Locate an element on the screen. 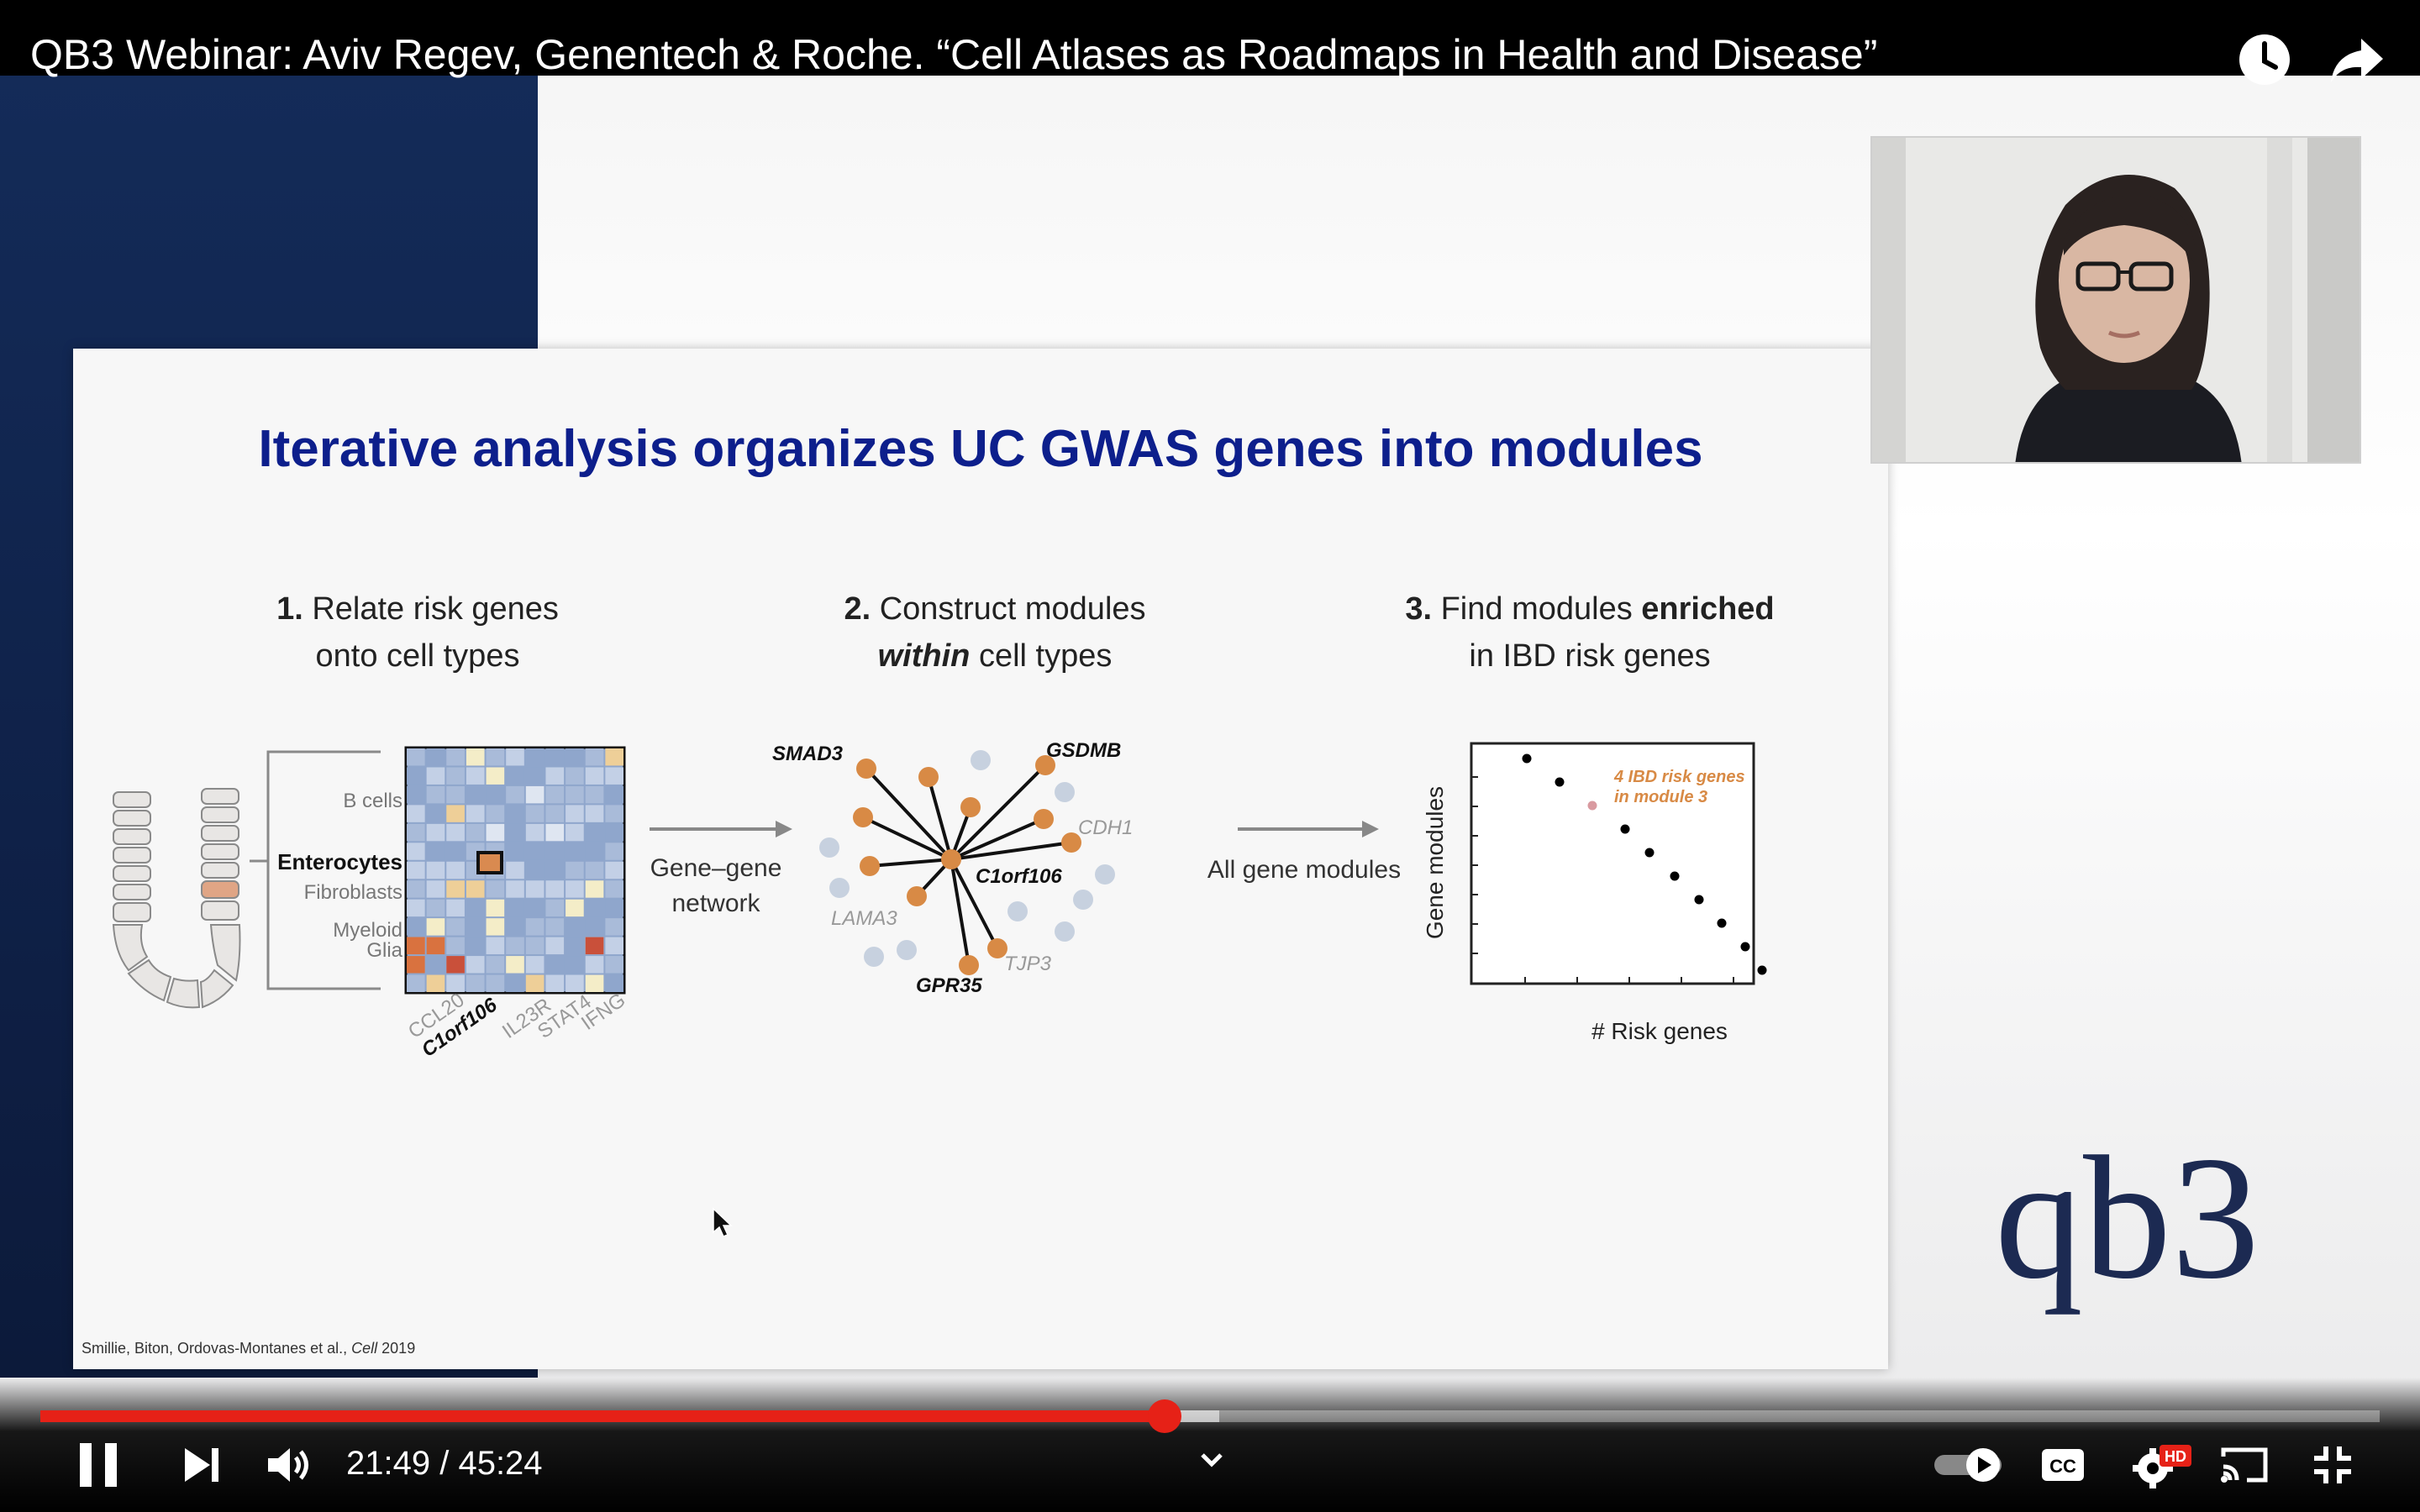 This screenshot has width=2420, height=1512. cursor-icon is located at coordinates (723, 1222).